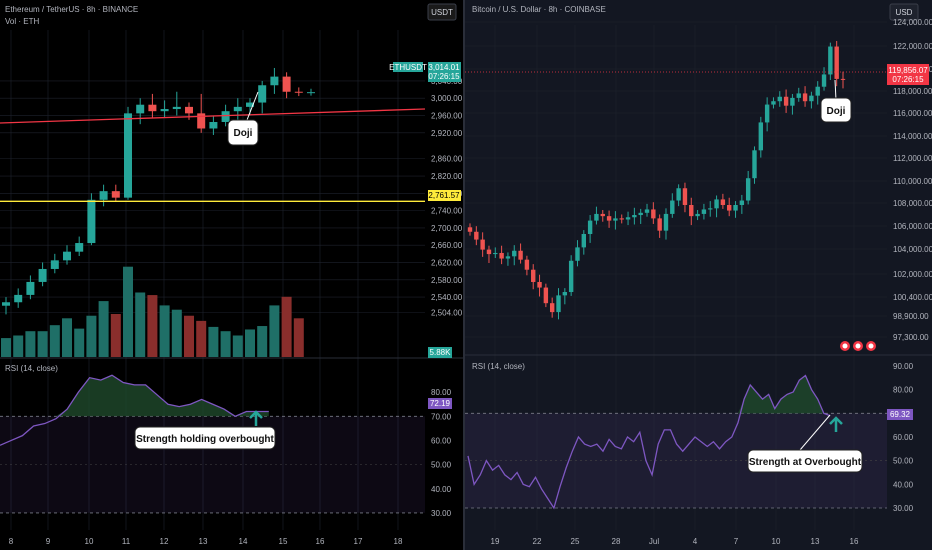 The height and width of the screenshot is (550, 932). What do you see at coordinates (903, 508) in the screenshot?
I see `btc-rsi-tick: 30.00` at bounding box center [903, 508].